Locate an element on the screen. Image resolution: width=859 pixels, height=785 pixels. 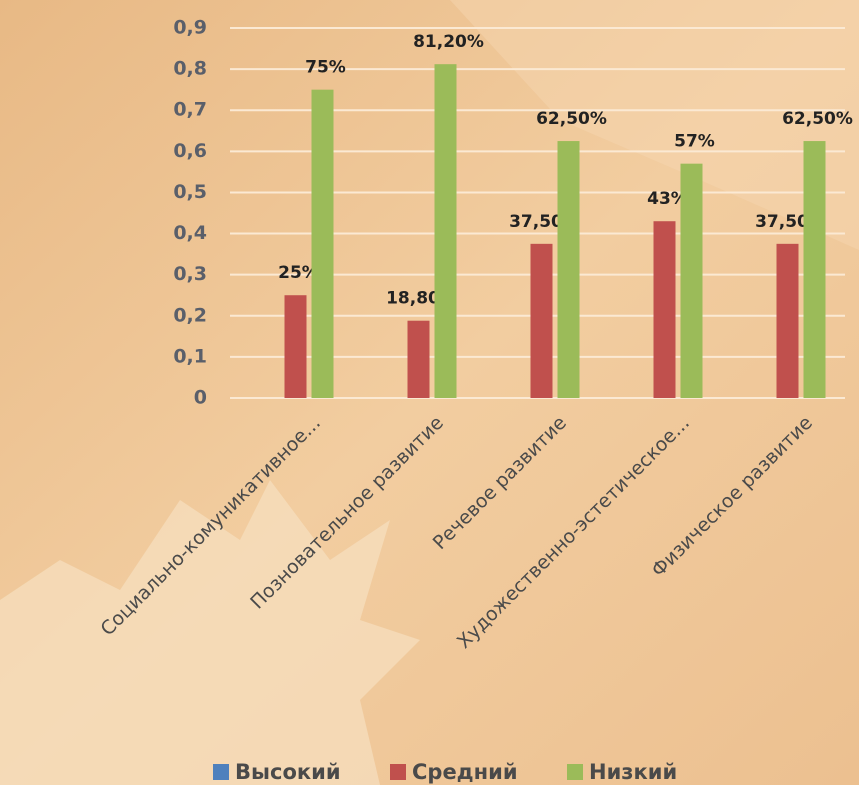
y-tick-label: 0,4 is located at coordinates (190, 233).